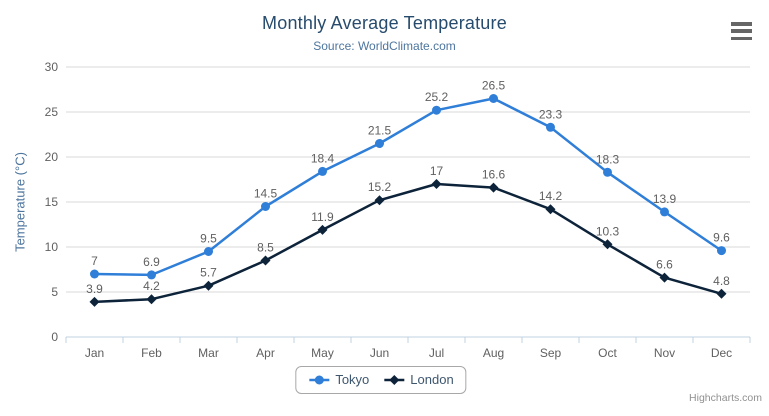 Image resolution: width=769 pixels, height=416 pixels. Describe the element at coordinates (664, 353) in the screenshot. I see `x-axis-label-nov: Nov` at that location.